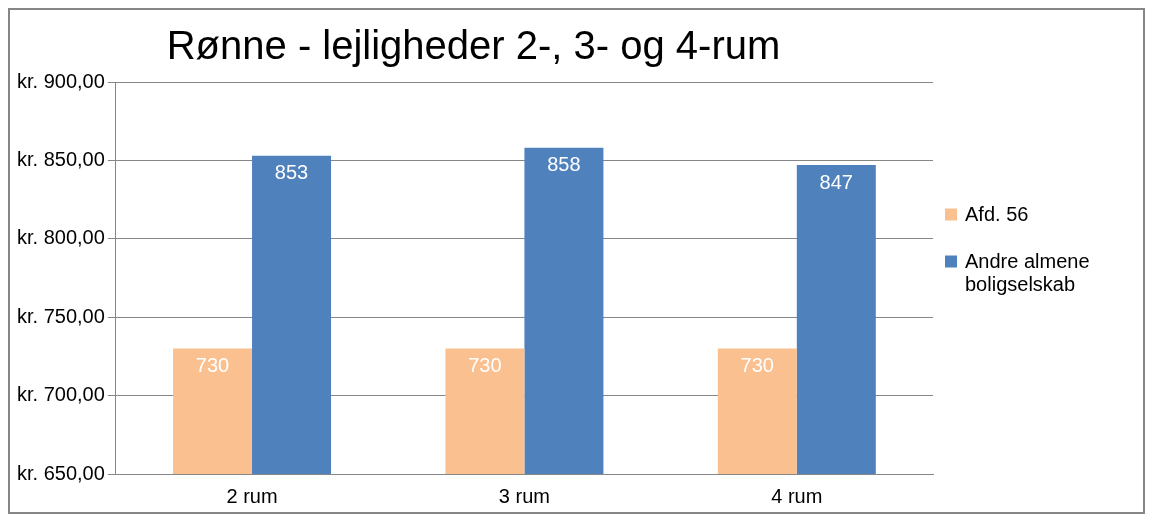 This screenshot has height=522, width=1153. Describe the element at coordinates (61, 315) in the screenshot. I see `y-tick-label: kr. 750,00` at that location.